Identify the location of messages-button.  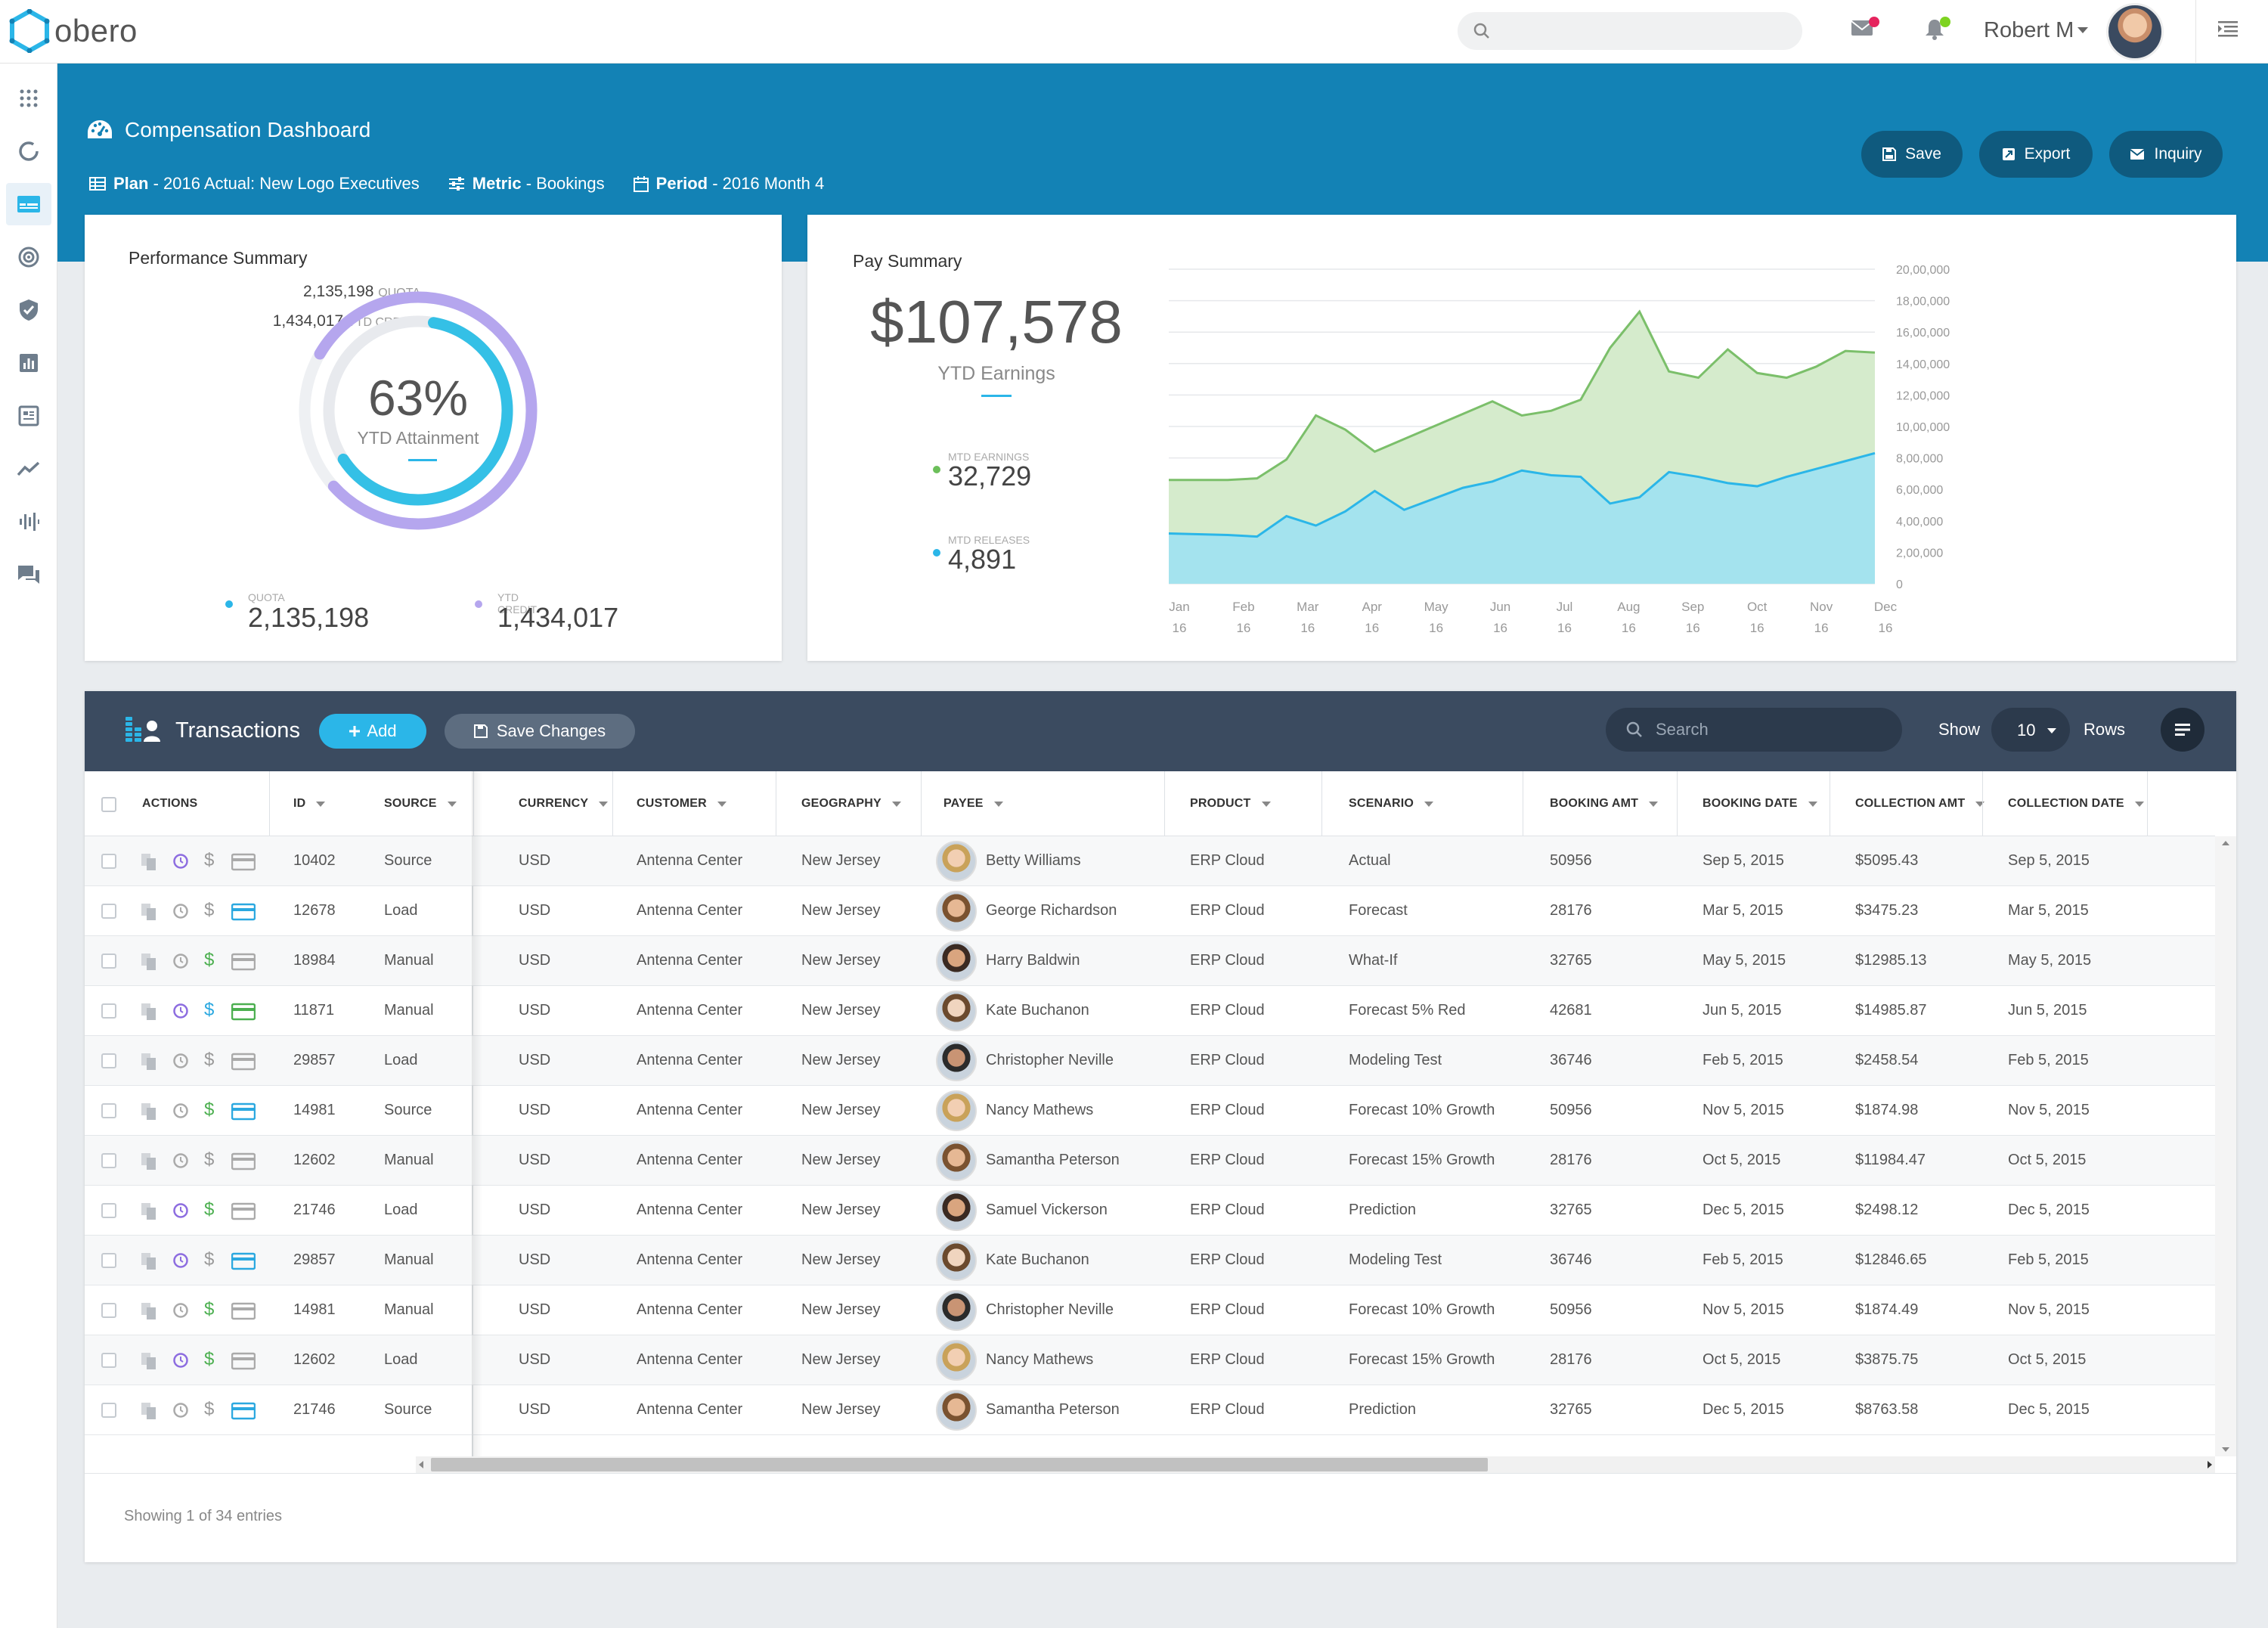
(1865, 30).